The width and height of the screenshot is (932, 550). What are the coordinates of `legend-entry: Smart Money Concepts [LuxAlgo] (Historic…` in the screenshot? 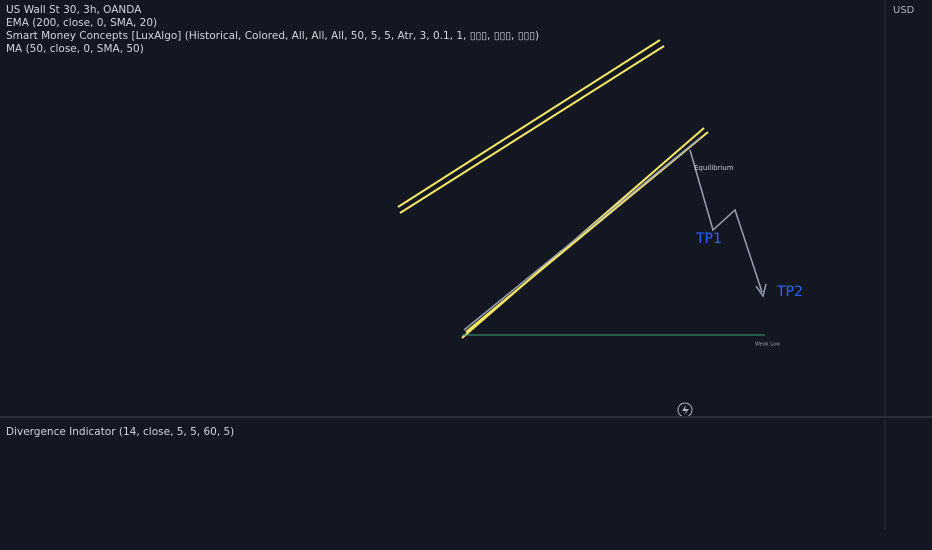 It's located at (272, 36).